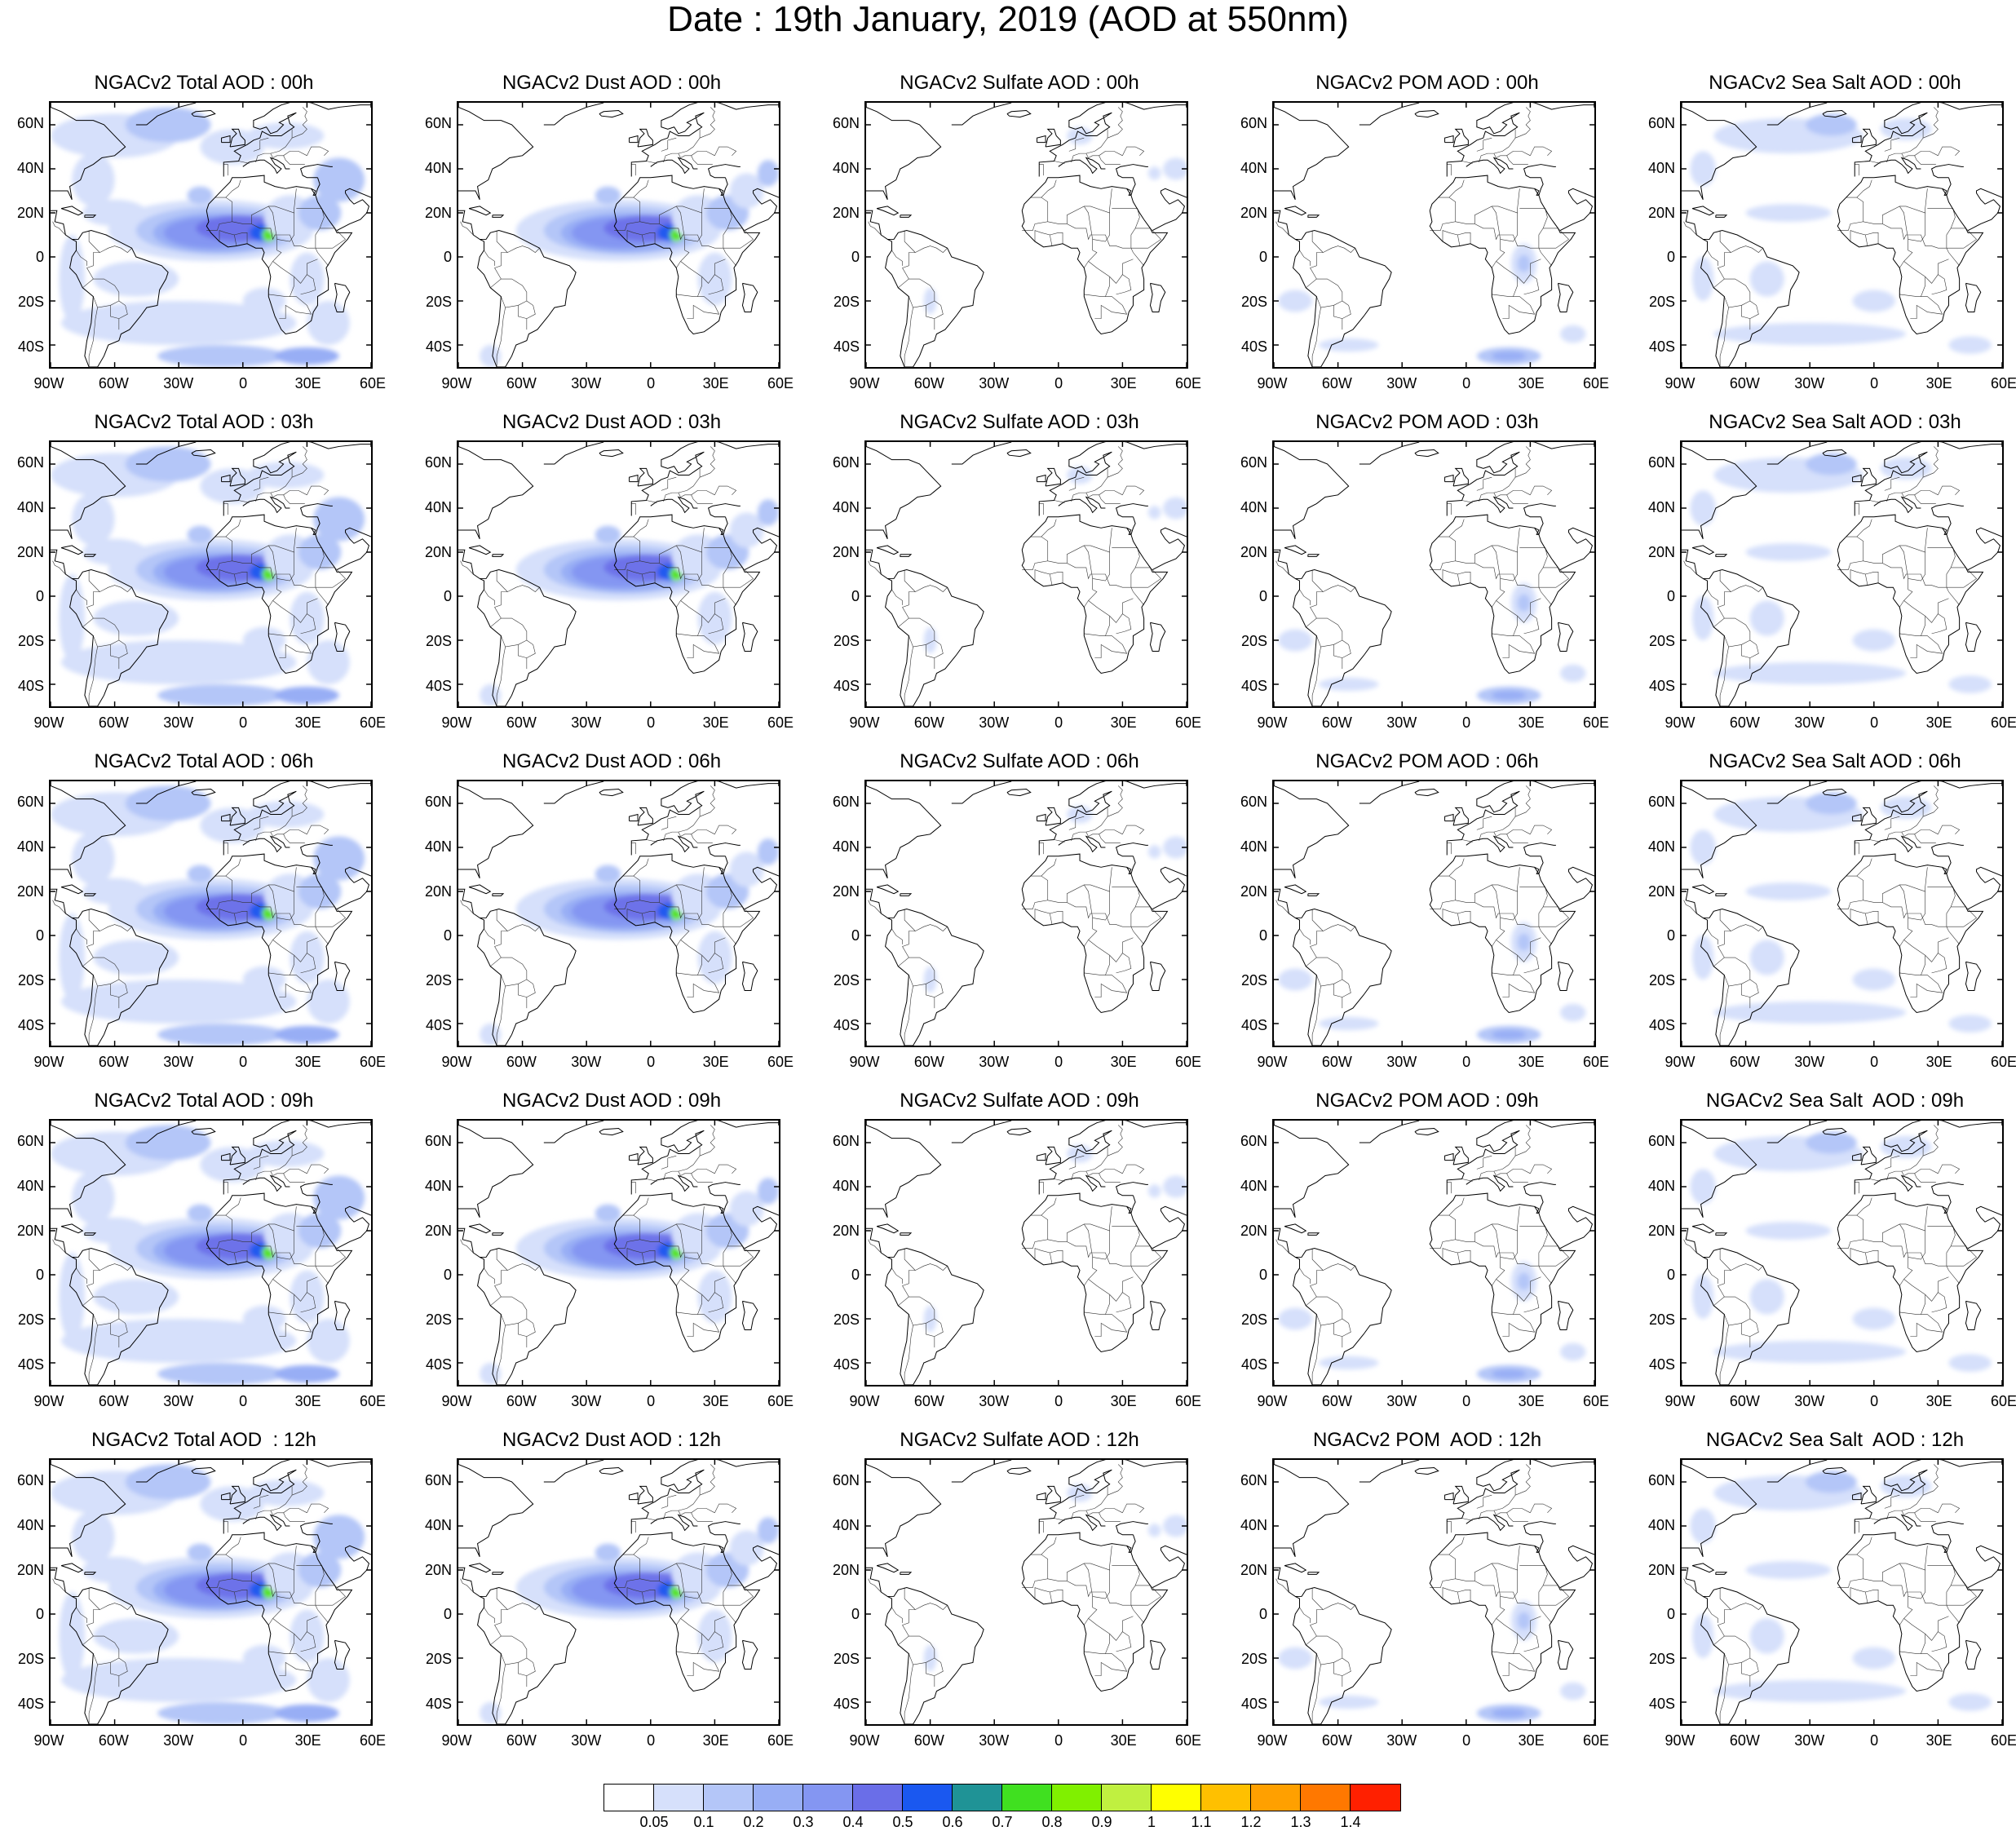 Image resolution: width=2016 pixels, height=1831 pixels. I want to click on colorbar-label: 0.2, so click(753, 1822).